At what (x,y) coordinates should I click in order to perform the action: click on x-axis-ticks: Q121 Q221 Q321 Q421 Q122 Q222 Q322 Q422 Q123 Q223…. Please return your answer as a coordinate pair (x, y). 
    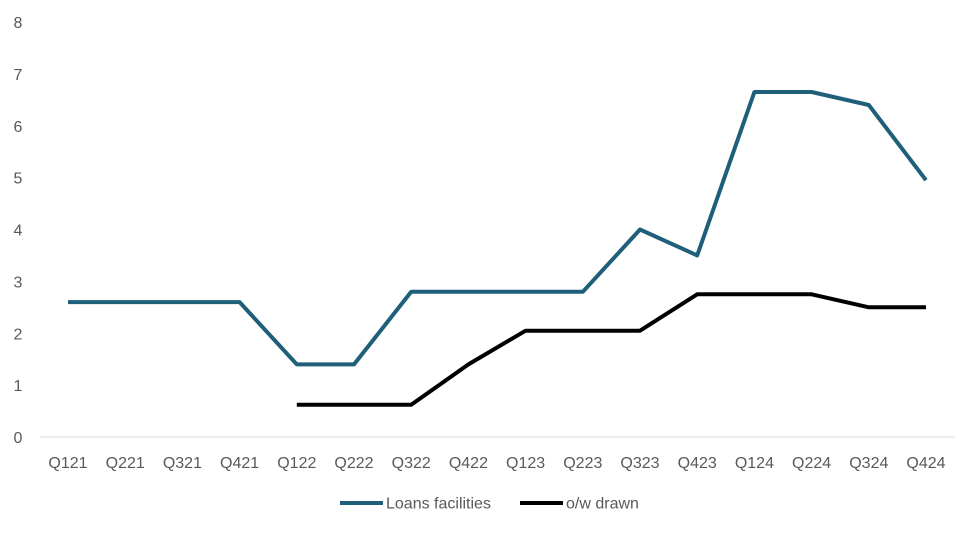
    Looking at the image, I should click on (496, 463).